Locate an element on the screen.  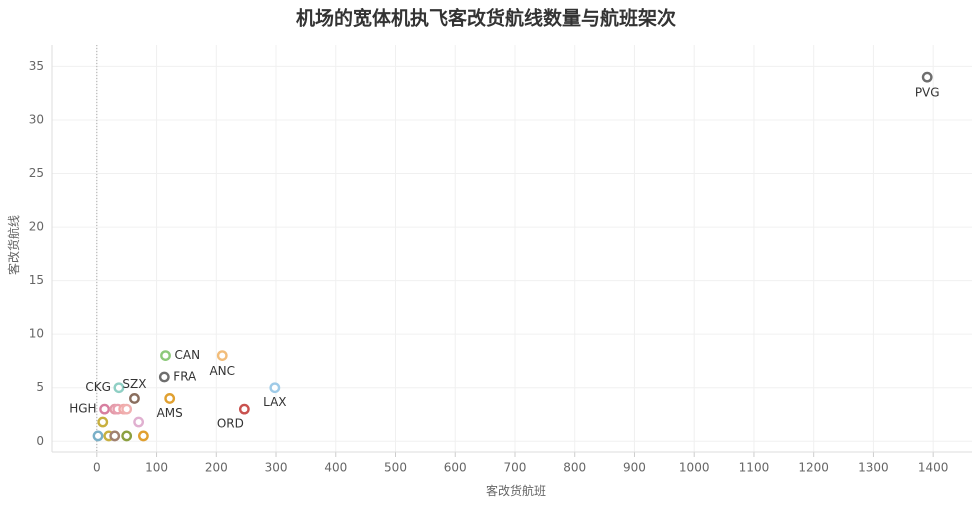
x-tick-label: 1300 is located at coordinates (873, 468).